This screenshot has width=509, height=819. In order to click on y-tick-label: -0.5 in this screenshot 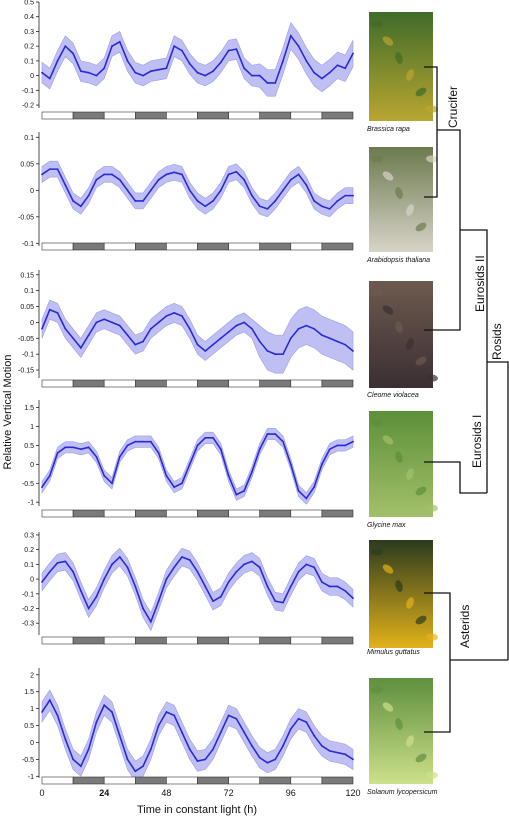, I will do `click(28, 760)`.